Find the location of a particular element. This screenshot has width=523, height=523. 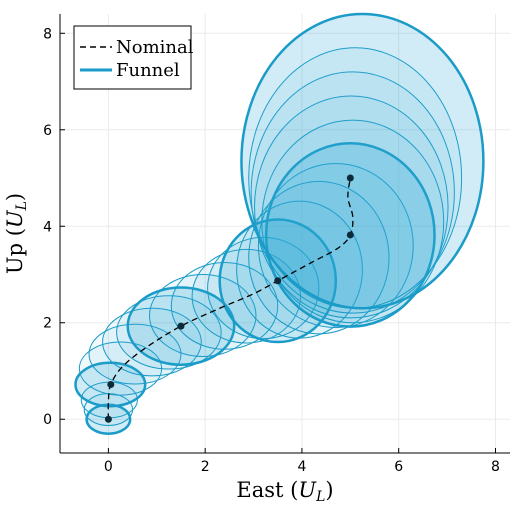

legend-funnel-label: Funnel is located at coordinates (148, 70).